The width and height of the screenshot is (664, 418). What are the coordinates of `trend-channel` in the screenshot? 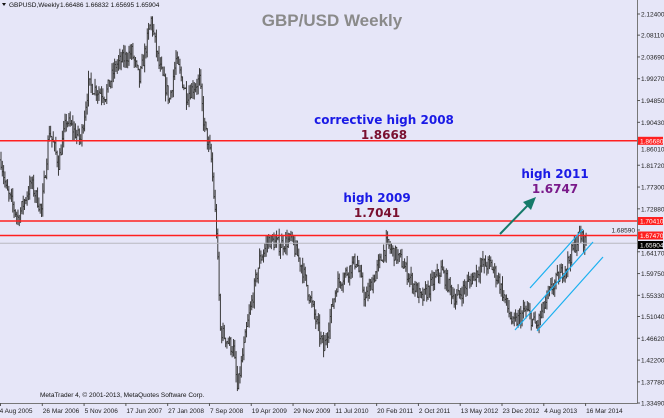 It's located at (559, 280).